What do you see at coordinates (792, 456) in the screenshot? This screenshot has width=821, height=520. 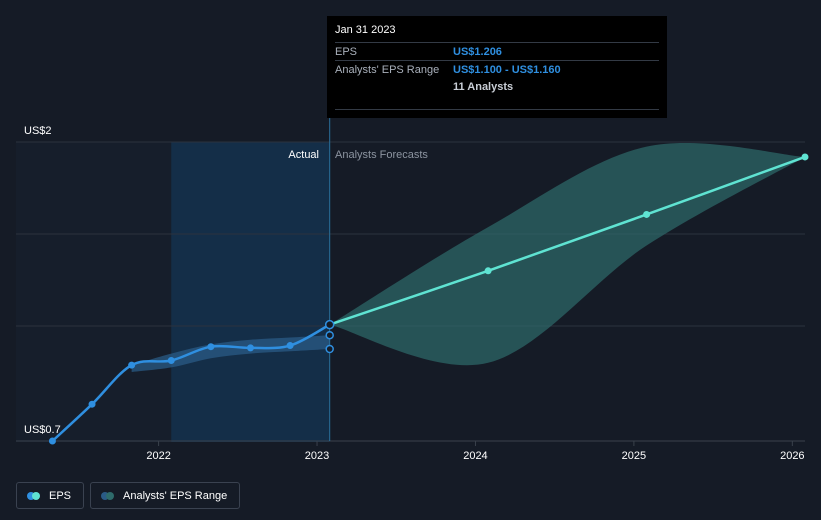 I see `x-tick-label: 2026` at bounding box center [792, 456].